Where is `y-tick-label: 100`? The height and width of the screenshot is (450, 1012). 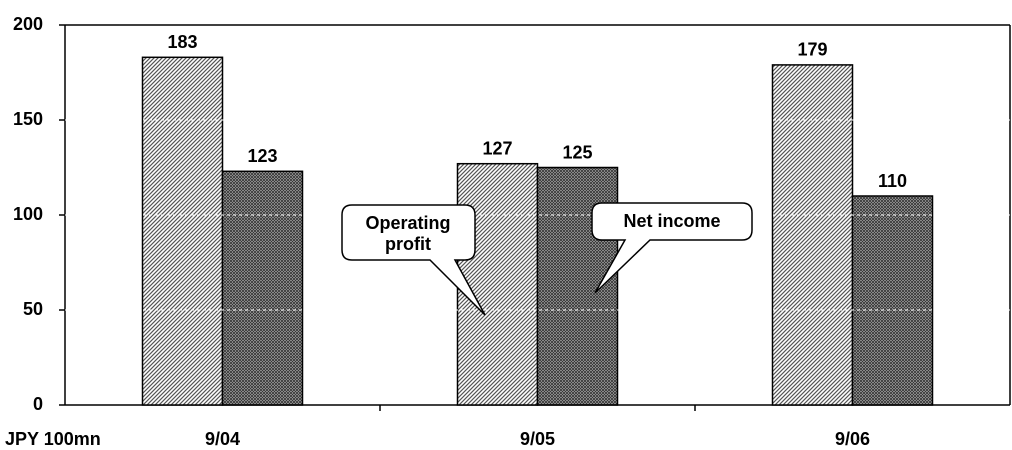
y-tick-label: 100 is located at coordinates (28, 214).